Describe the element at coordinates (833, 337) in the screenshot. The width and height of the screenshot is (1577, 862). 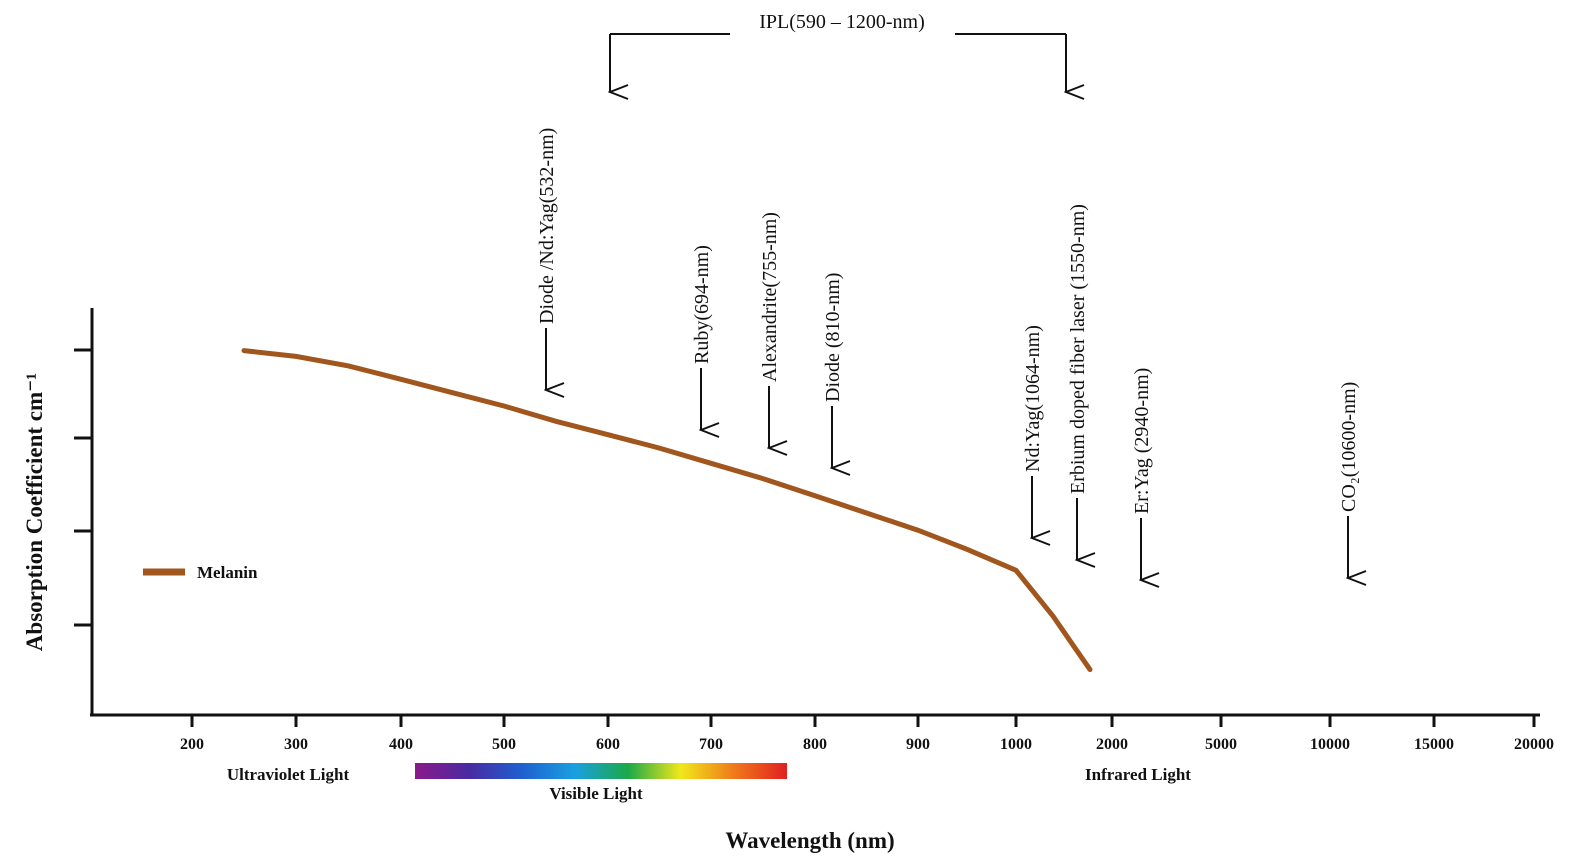
I see `laser-label: Diode (810-nm)` at that location.